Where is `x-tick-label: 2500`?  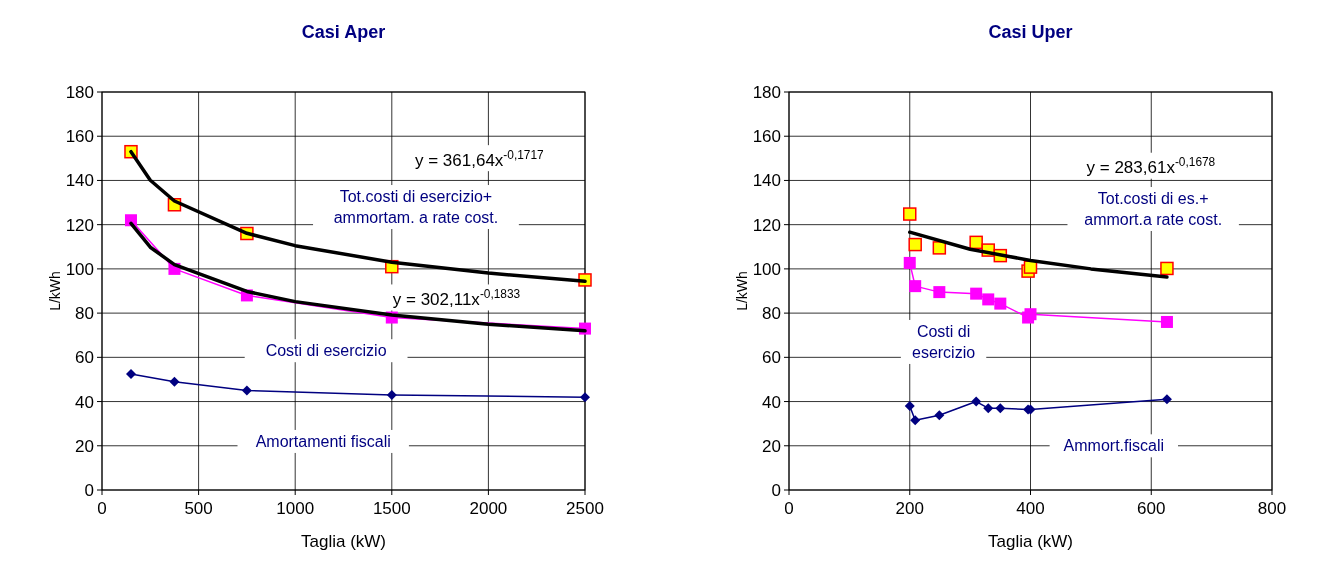 x-tick-label: 2500 is located at coordinates (585, 508).